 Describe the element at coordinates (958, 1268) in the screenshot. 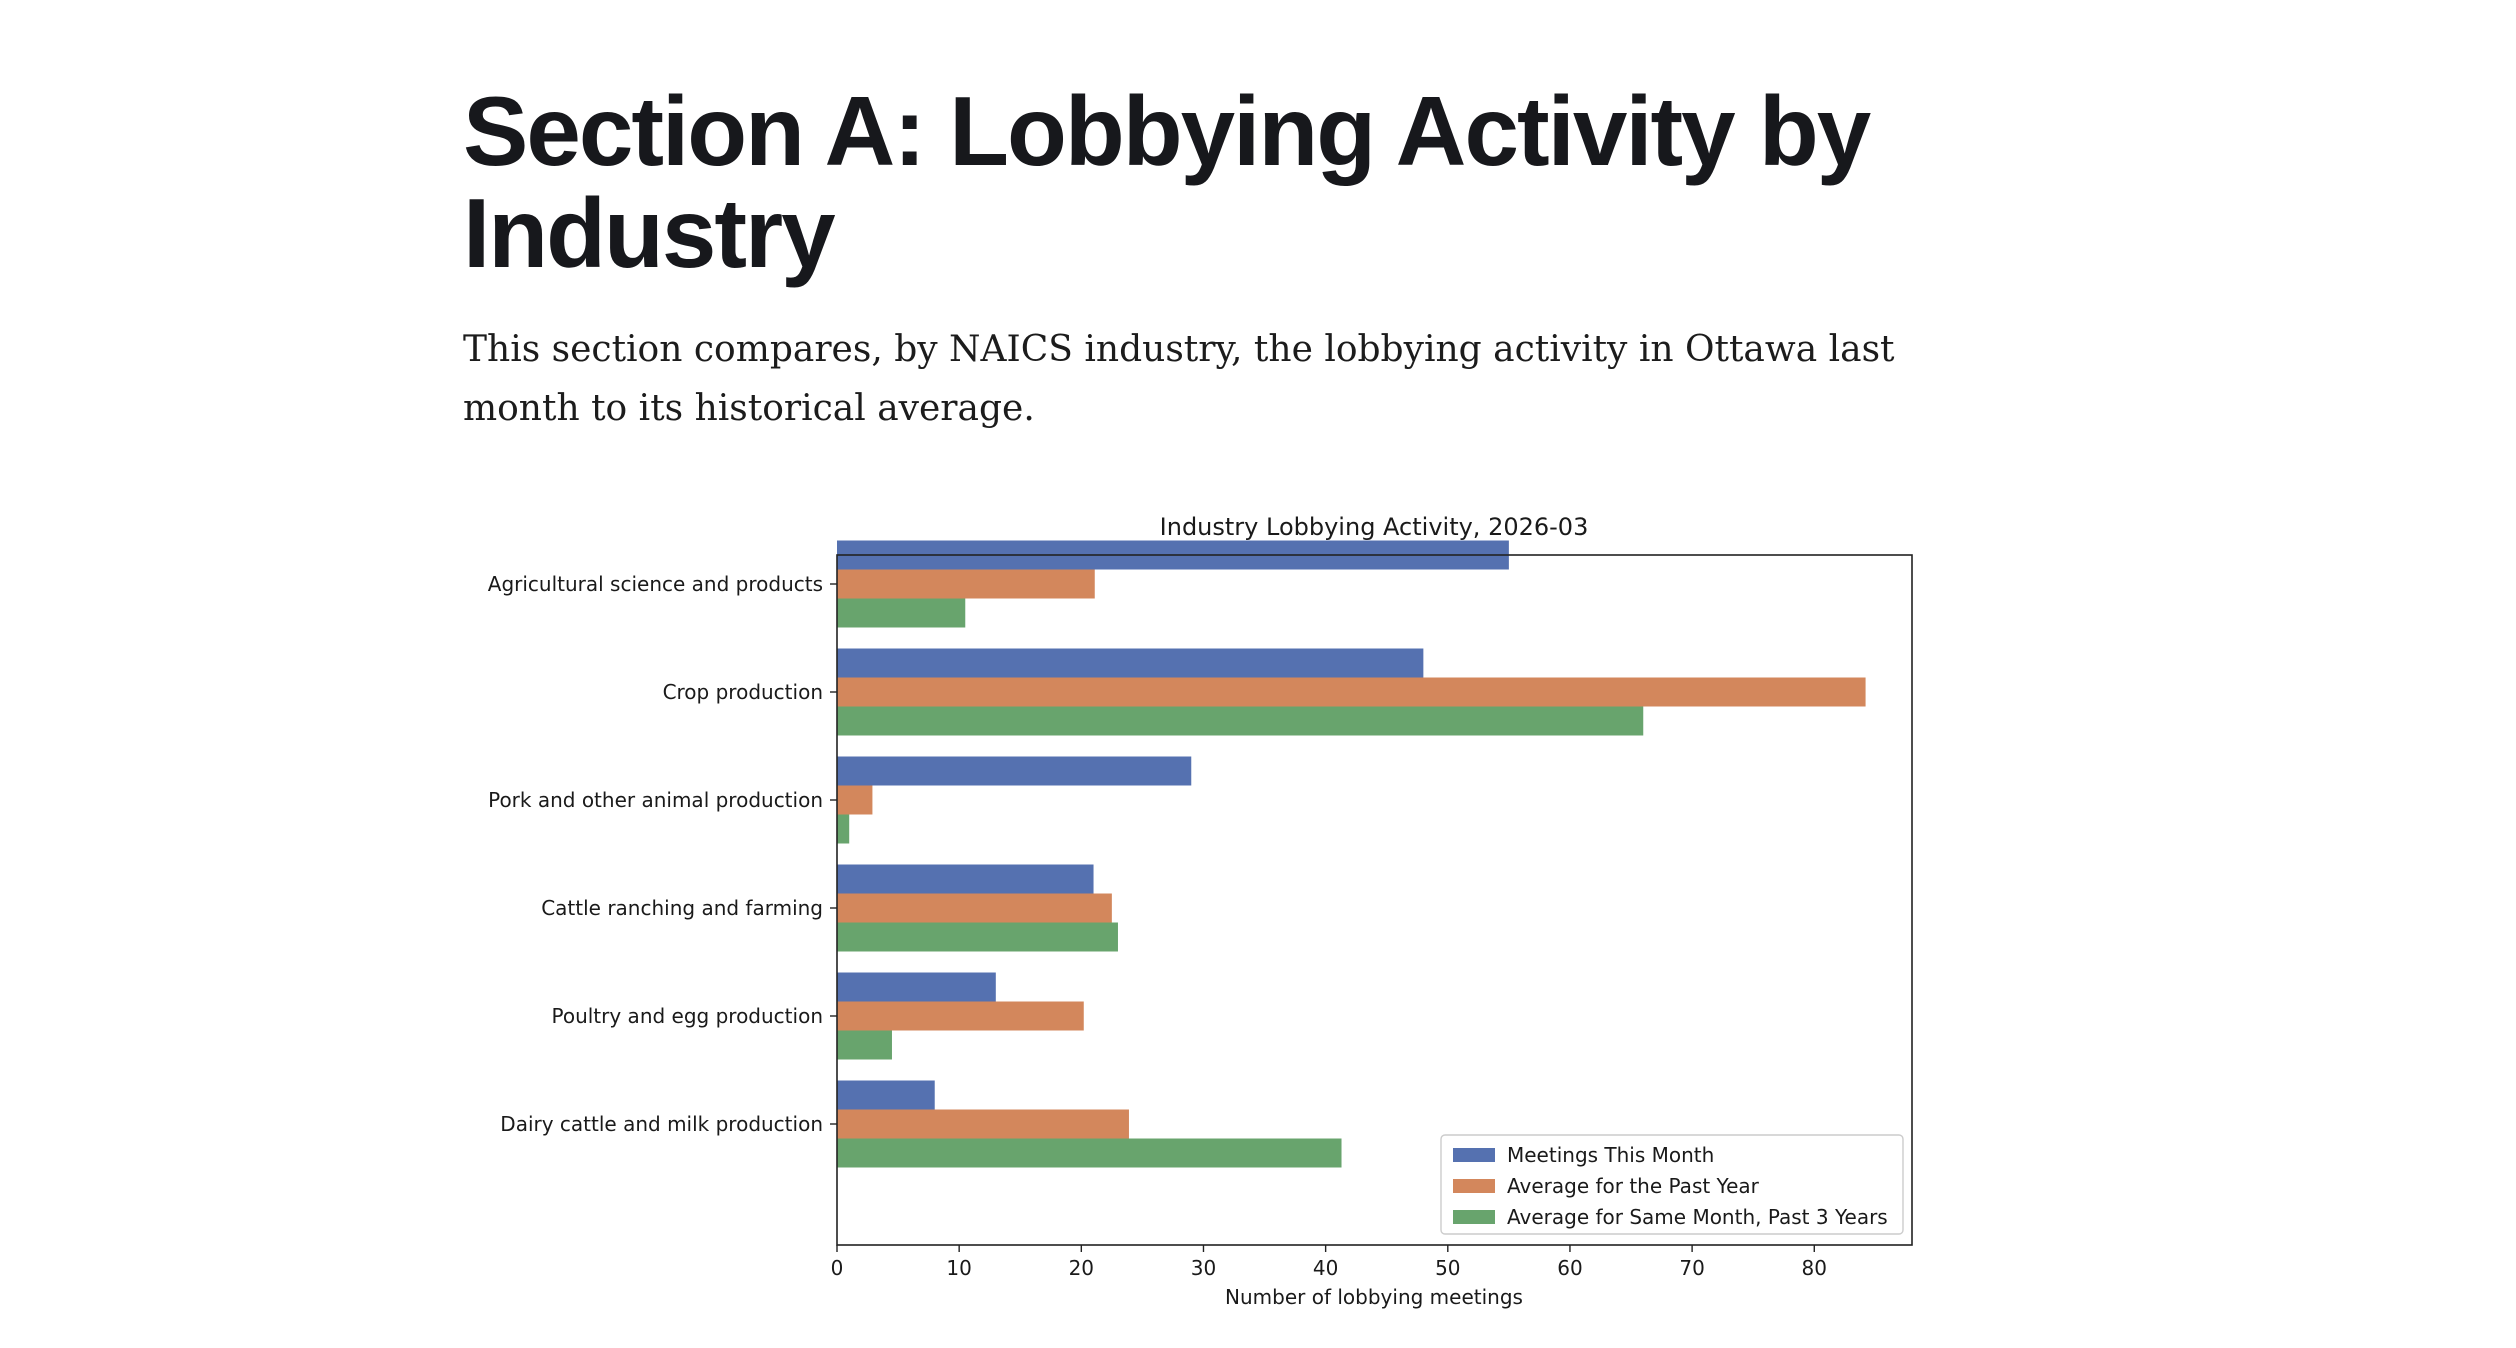

I see `x-tick-label: 10` at that location.